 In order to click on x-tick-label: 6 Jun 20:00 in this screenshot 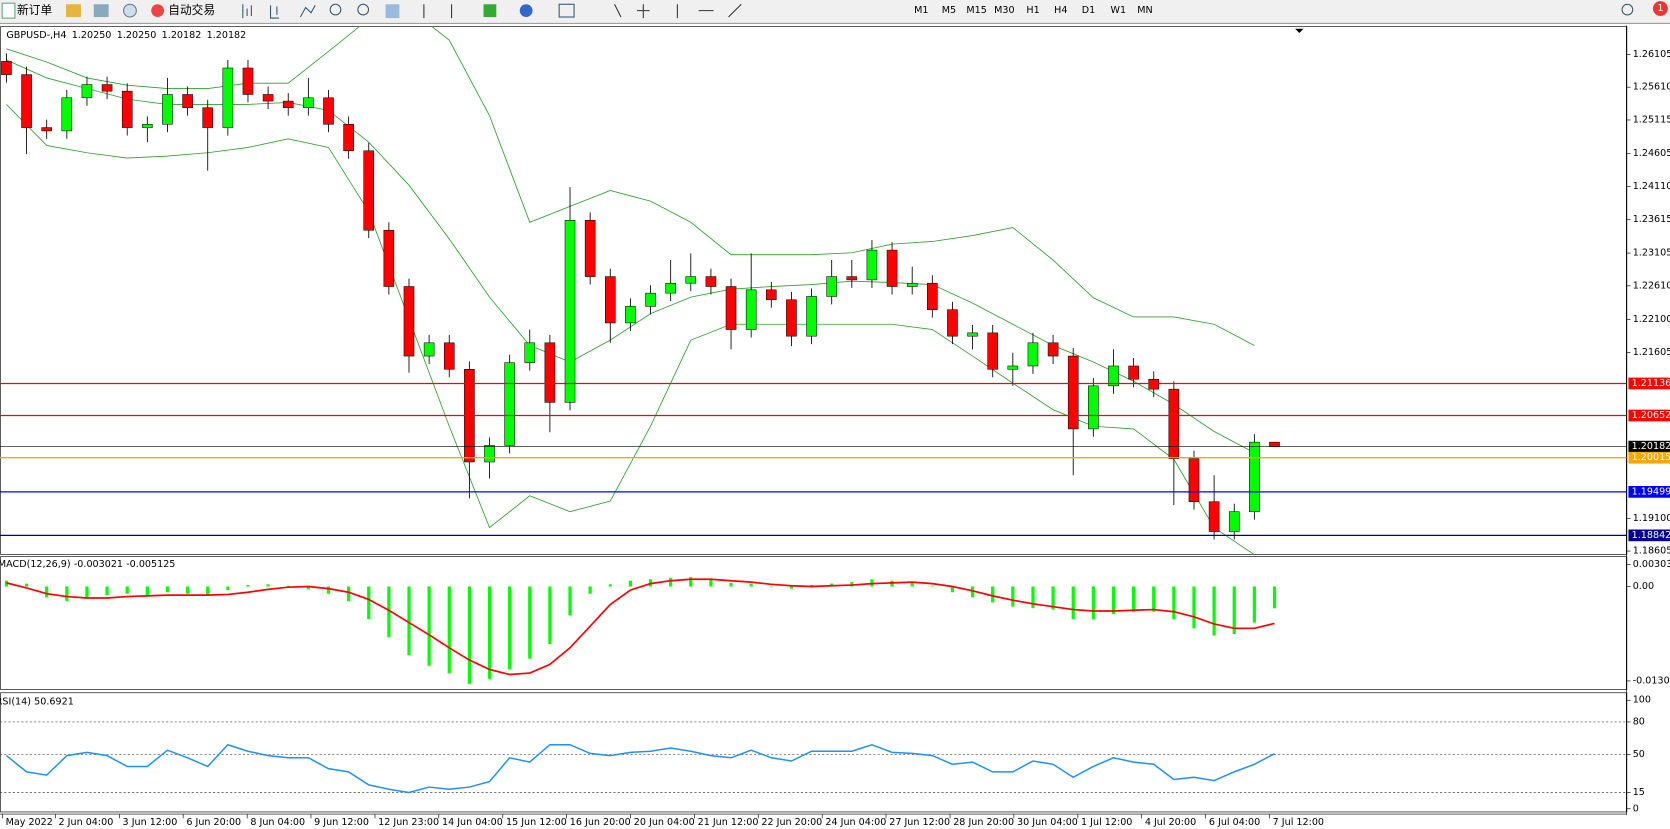, I will do `click(213, 822)`.